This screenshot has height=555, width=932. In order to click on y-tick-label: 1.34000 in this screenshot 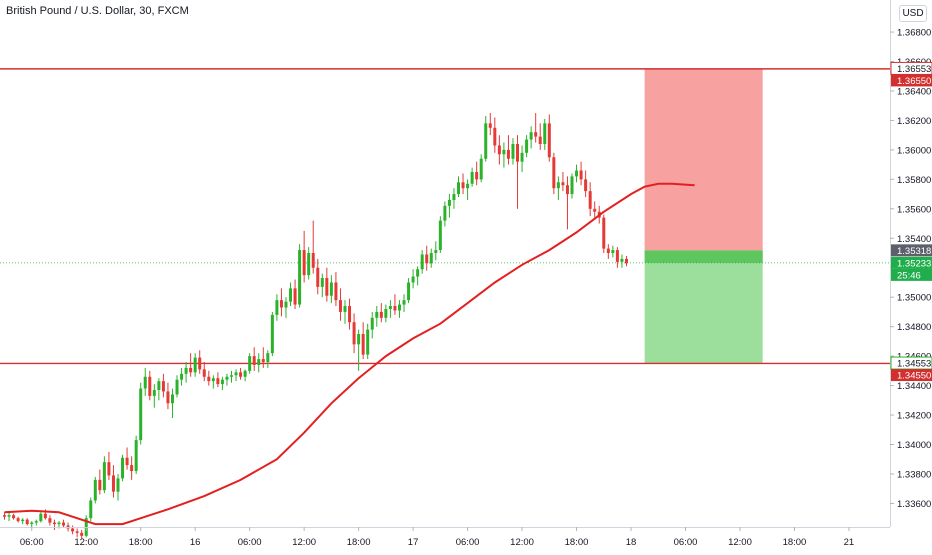, I will do `click(914, 445)`.